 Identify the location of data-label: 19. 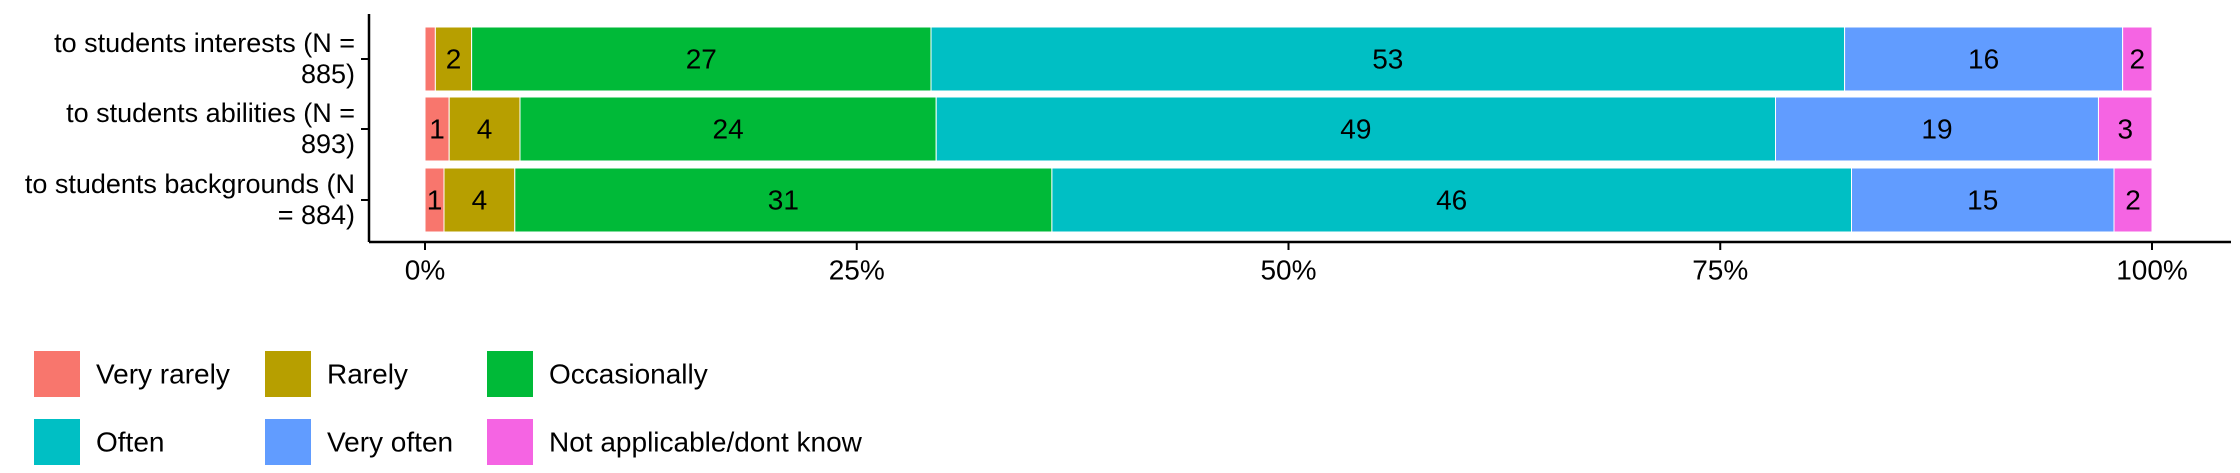
(1936, 128).